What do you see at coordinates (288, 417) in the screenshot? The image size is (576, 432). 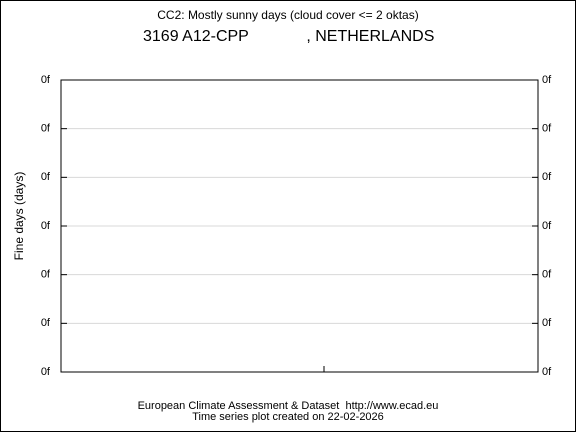 I see `footer-text: Time series plot created on 22-02-2026` at bounding box center [288, 417].